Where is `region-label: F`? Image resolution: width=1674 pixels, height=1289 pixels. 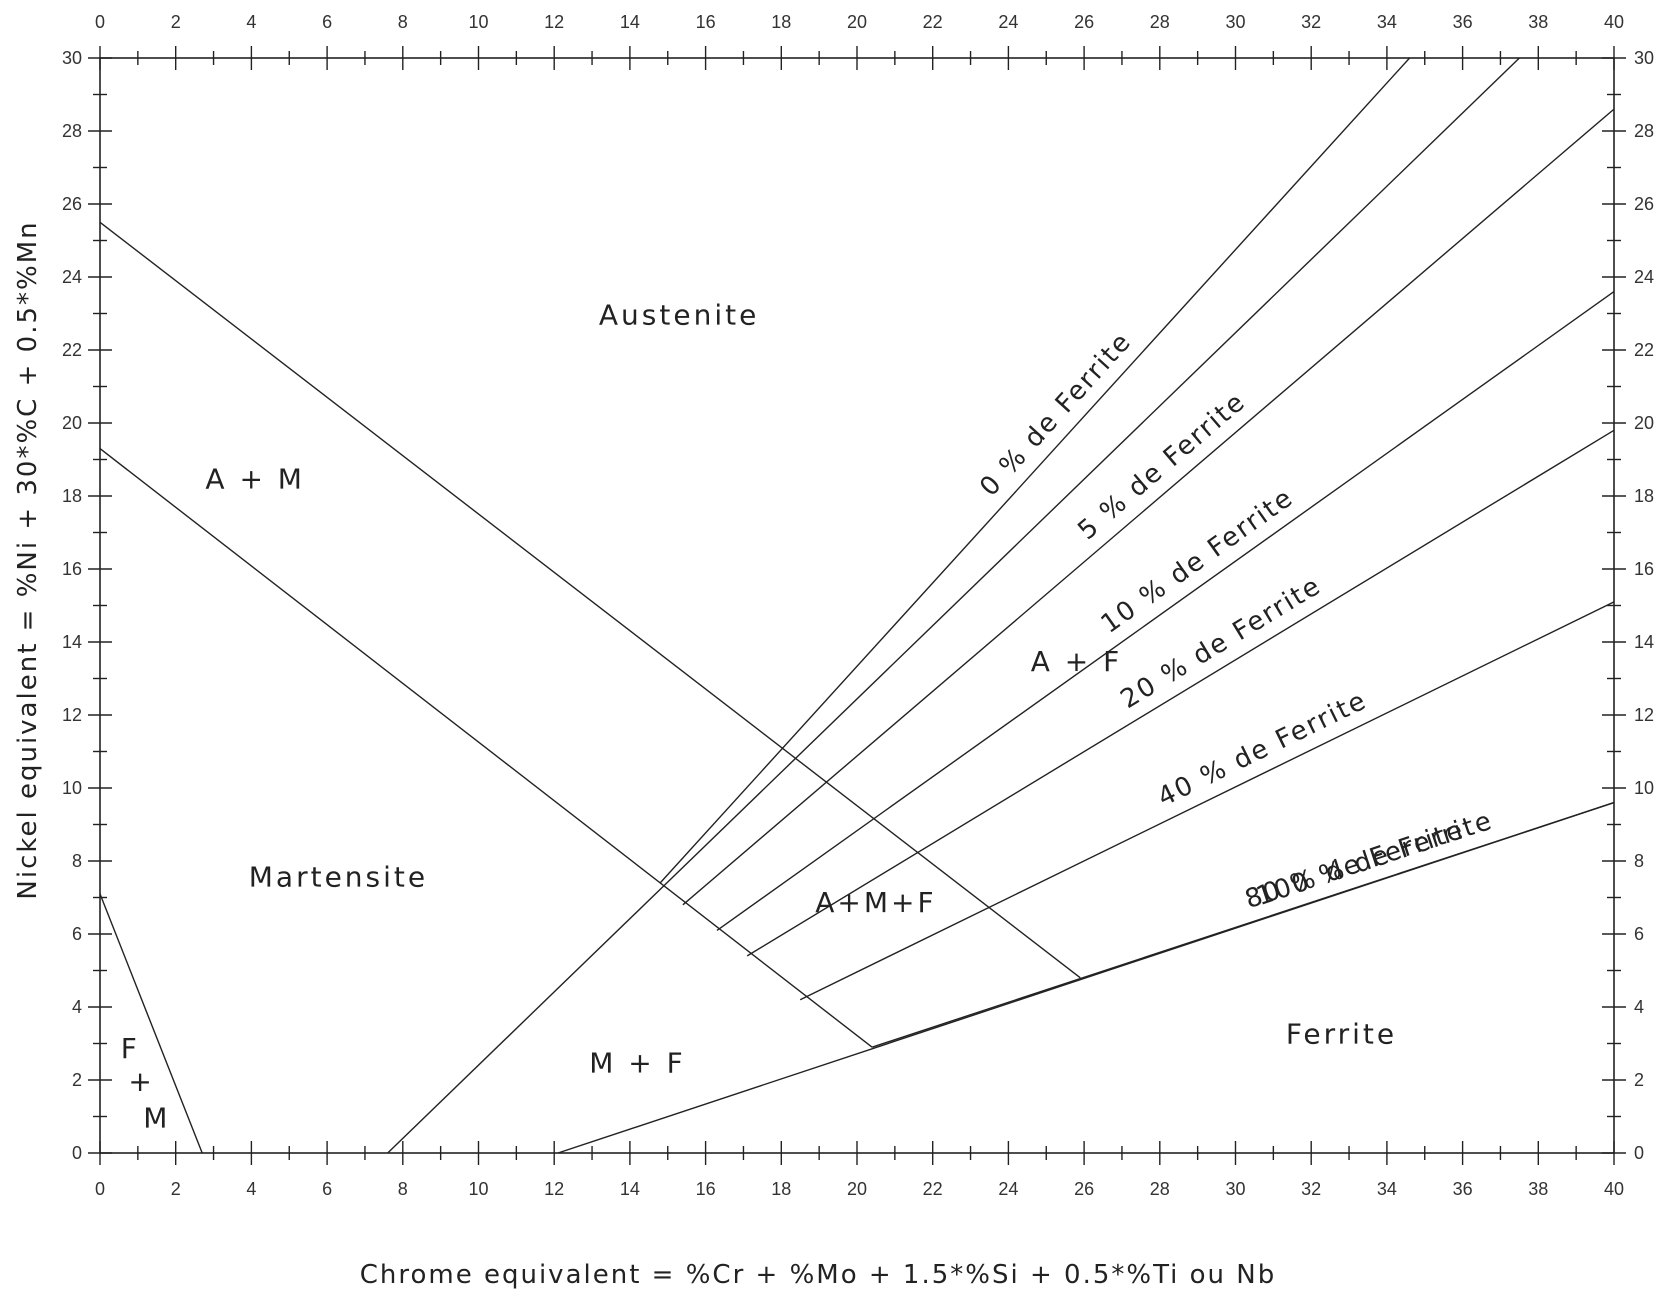 region-label: F is located at coordinates (130, 1048).